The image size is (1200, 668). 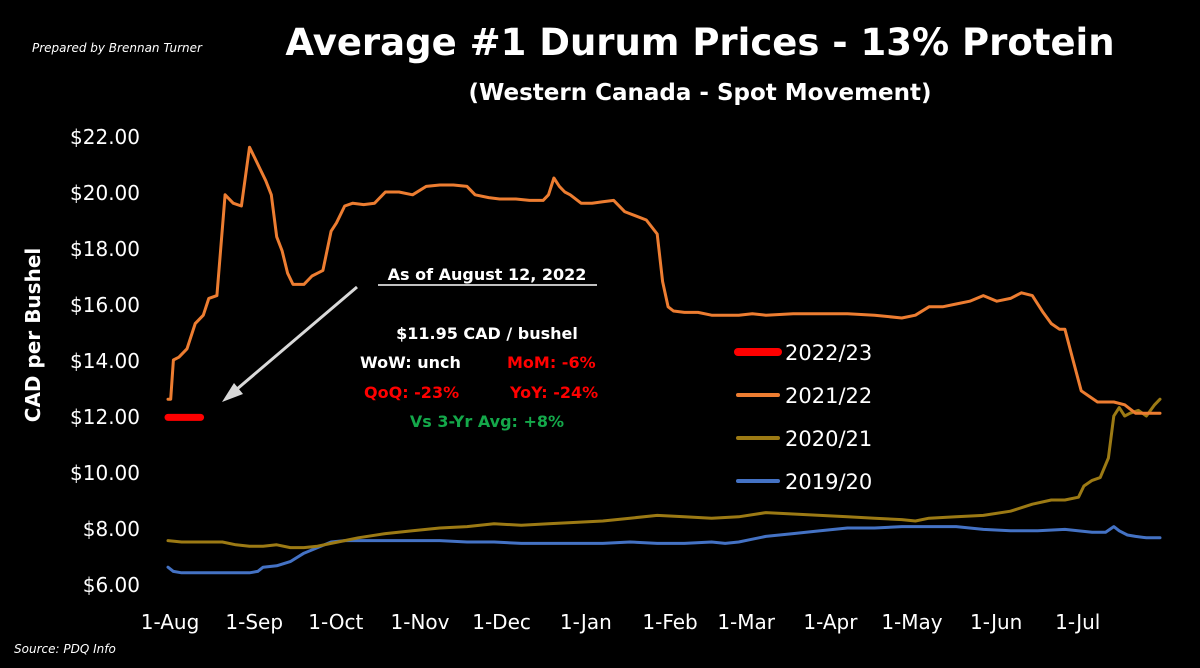 What do you see at coordinates (1077, 622) in the screenshot?
I see `x-tick-label: 1-Jul` at bounding box center [1077, 622].